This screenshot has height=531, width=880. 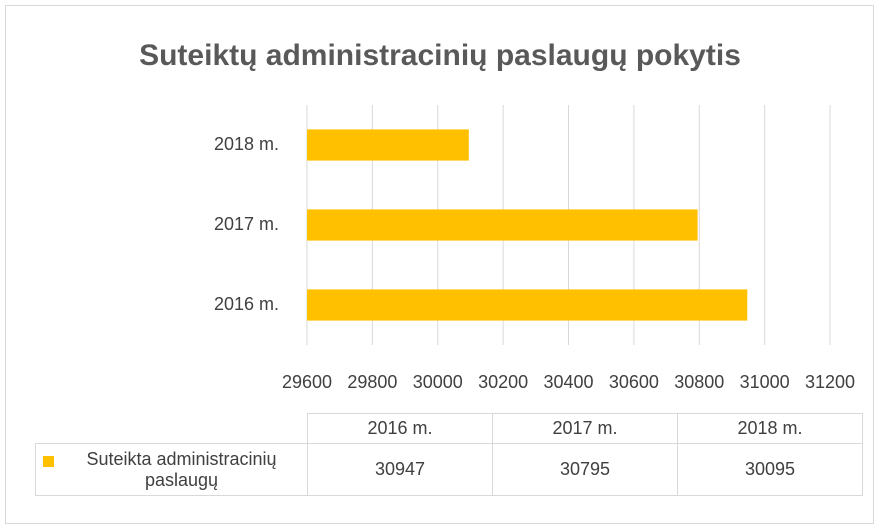 What do you see at coordinates (699, 382) in the screenshot?
I see `x-tick-label: 30800` at bounding box center [699, 382].